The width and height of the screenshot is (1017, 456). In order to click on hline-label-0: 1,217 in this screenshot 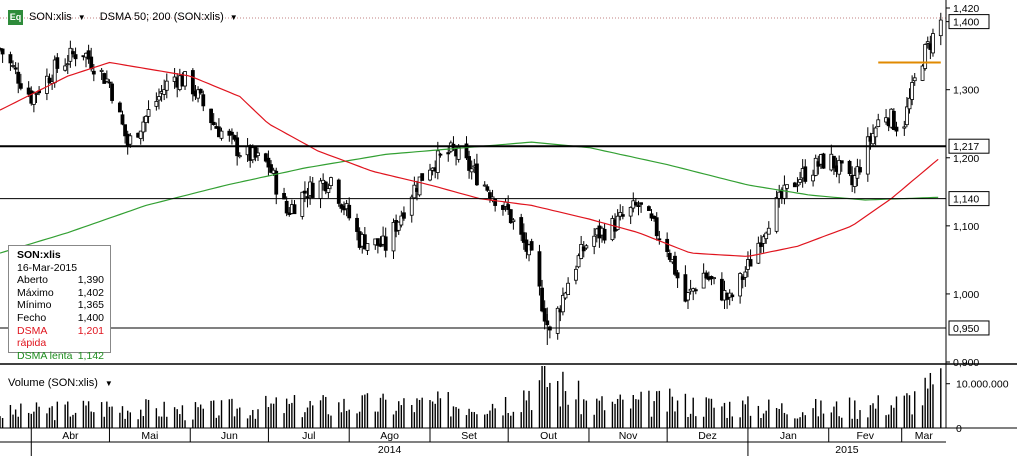, I will do `click(966, 147)`.